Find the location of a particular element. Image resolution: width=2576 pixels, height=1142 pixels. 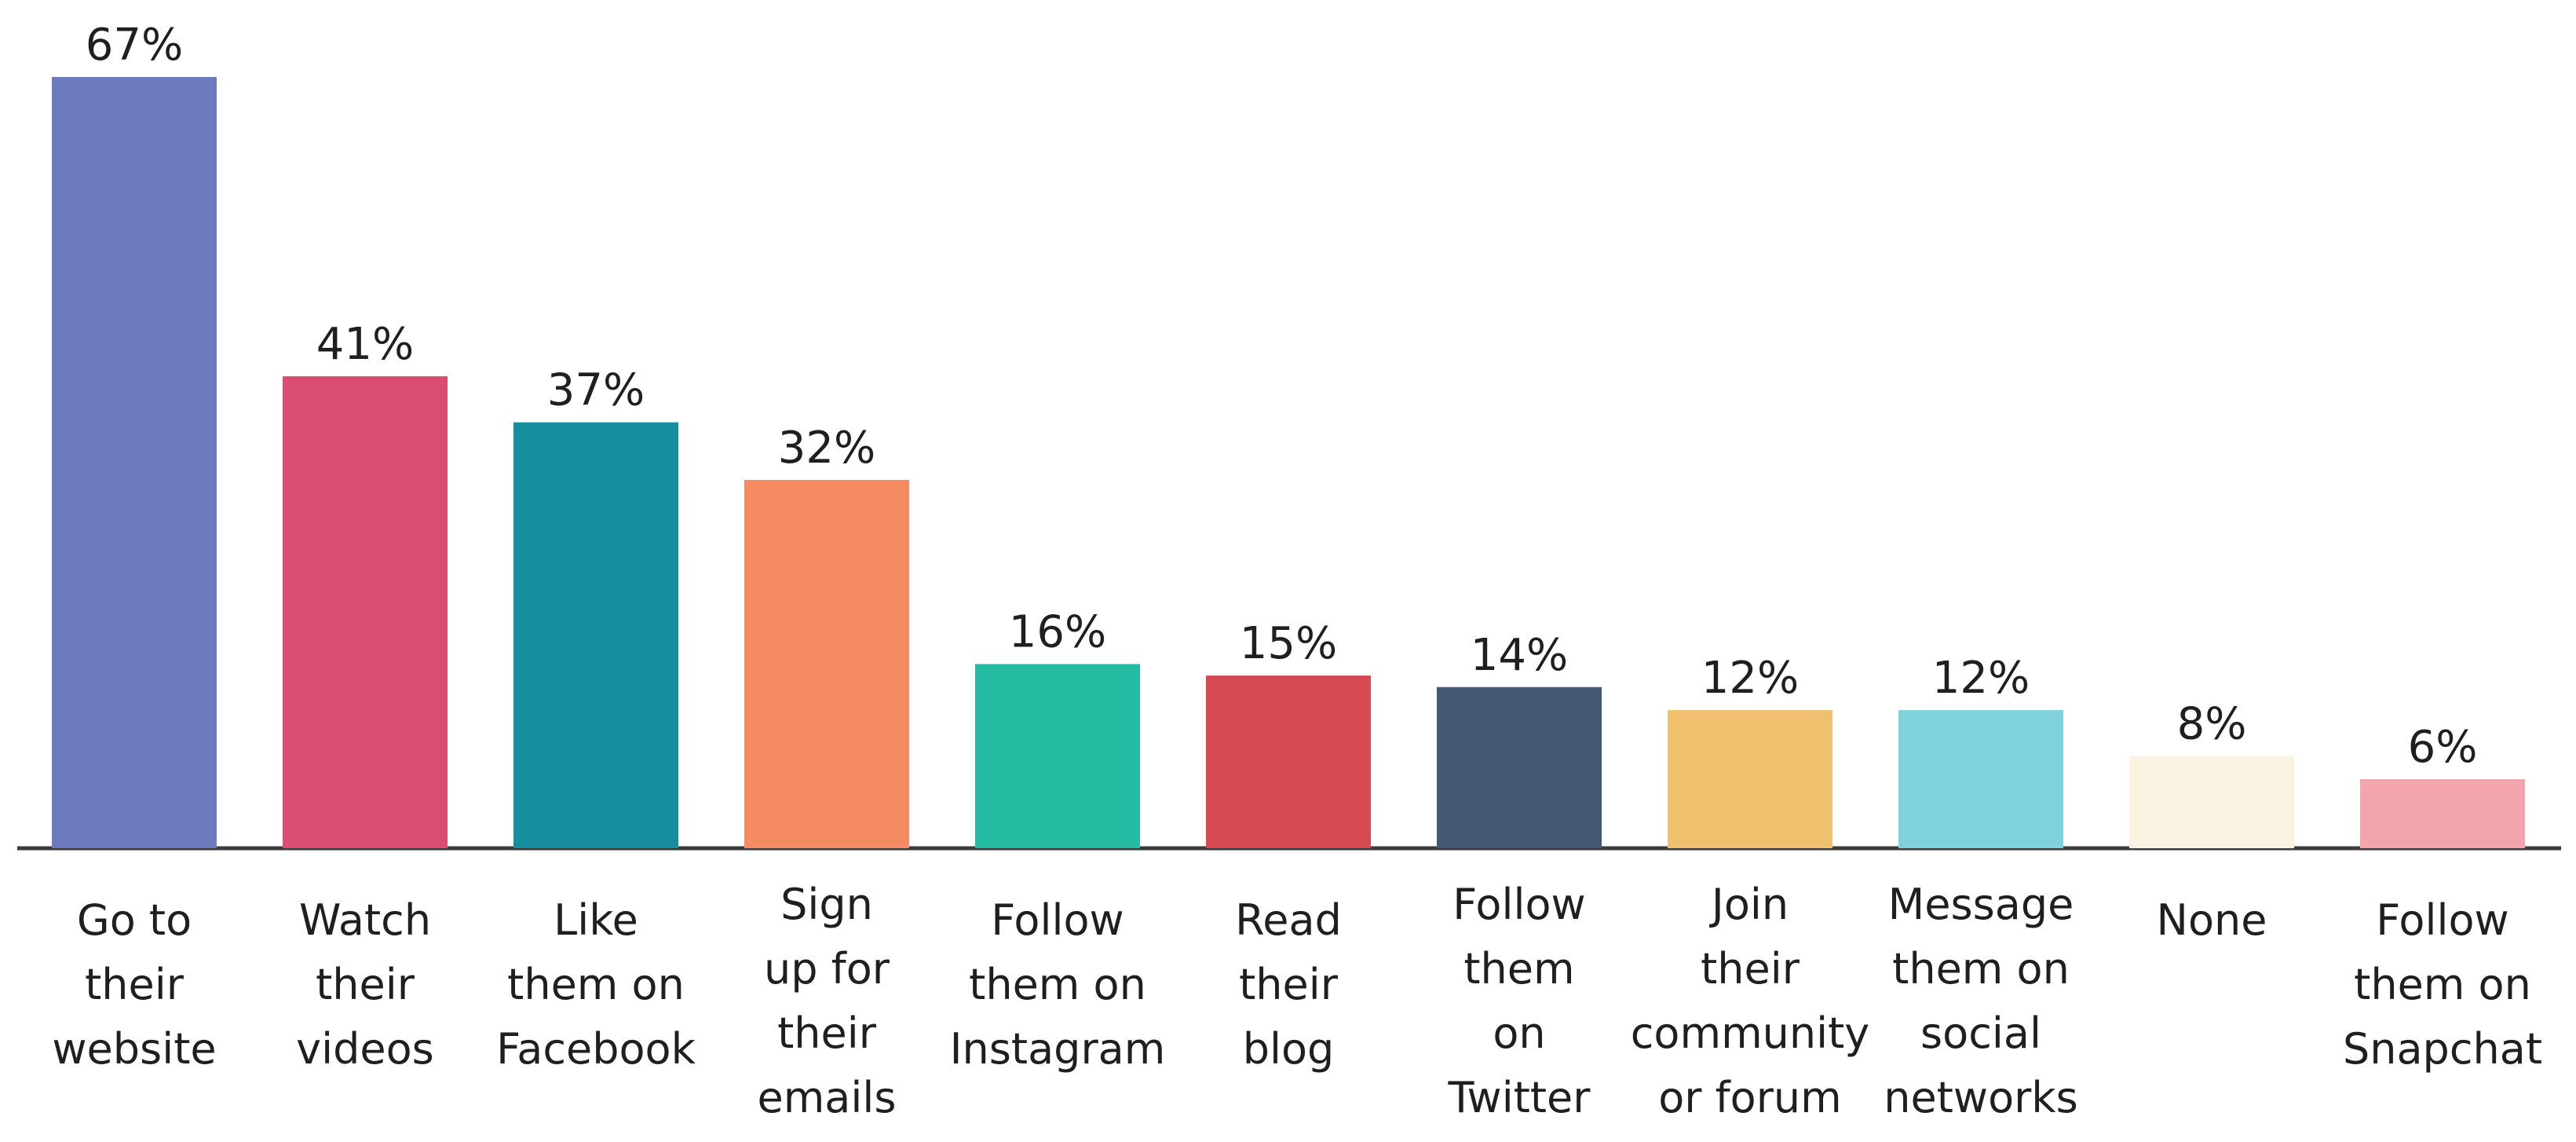

category-label-line: Read is located at coordinates (1288, 920).